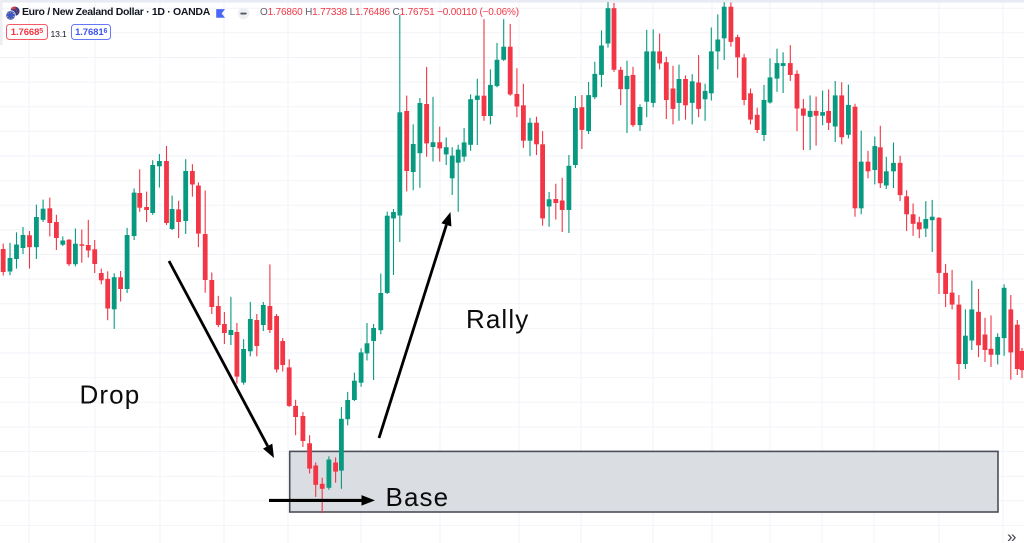 The width and height of the screenshot is (1024, 543). Describe the element at coordinates (497, 319) in the screenshot. I see `svg-text: Rally` at that location.